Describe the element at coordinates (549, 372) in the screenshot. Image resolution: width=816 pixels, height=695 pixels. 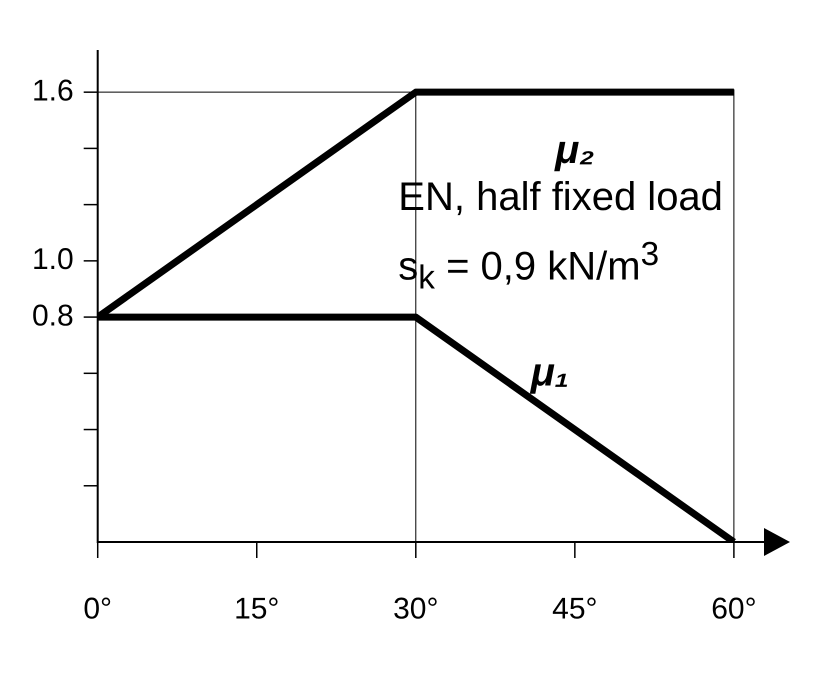
I see `series-label: μ₁` at that location.